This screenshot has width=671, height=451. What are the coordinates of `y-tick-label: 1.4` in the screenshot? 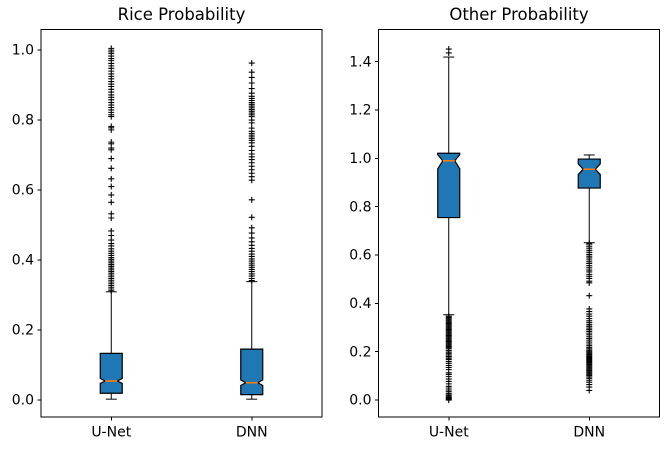 It's located at (360, 62).